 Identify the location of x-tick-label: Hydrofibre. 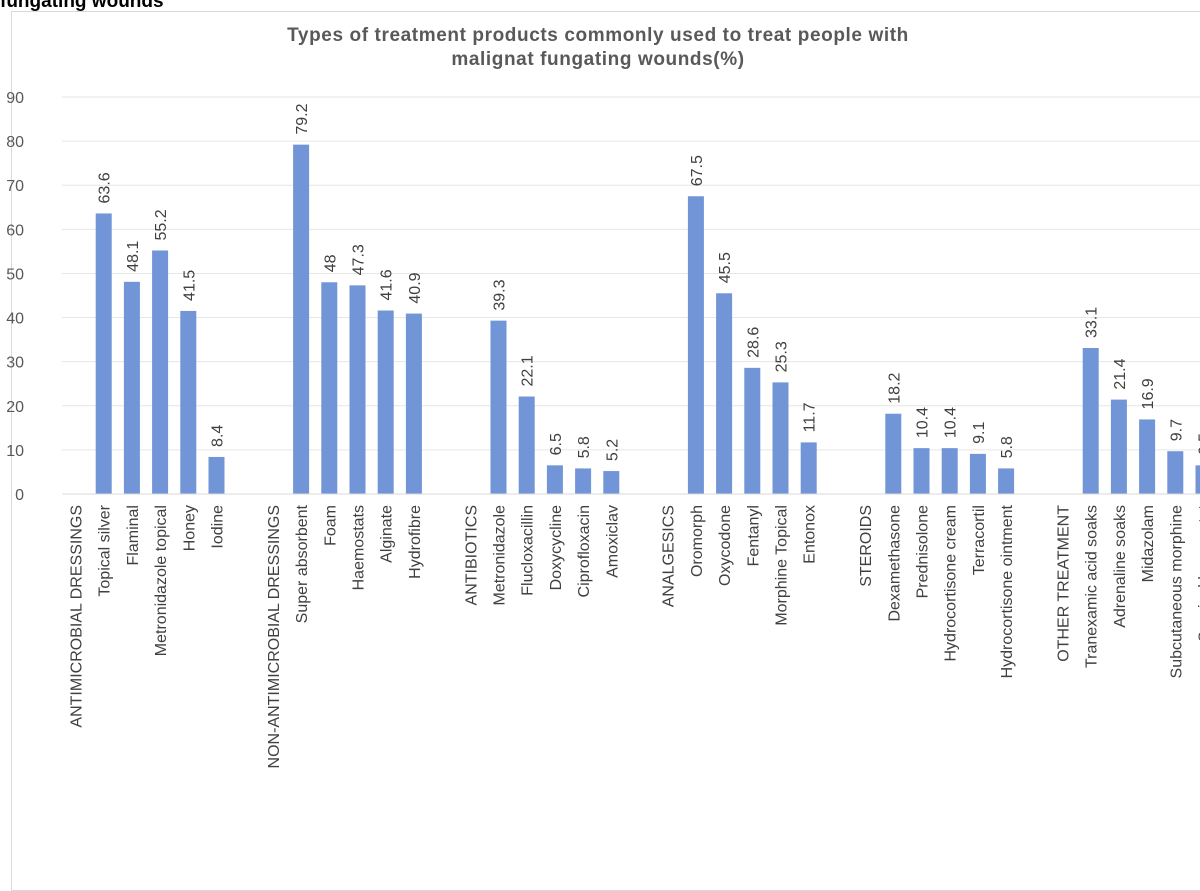
(415, 542).